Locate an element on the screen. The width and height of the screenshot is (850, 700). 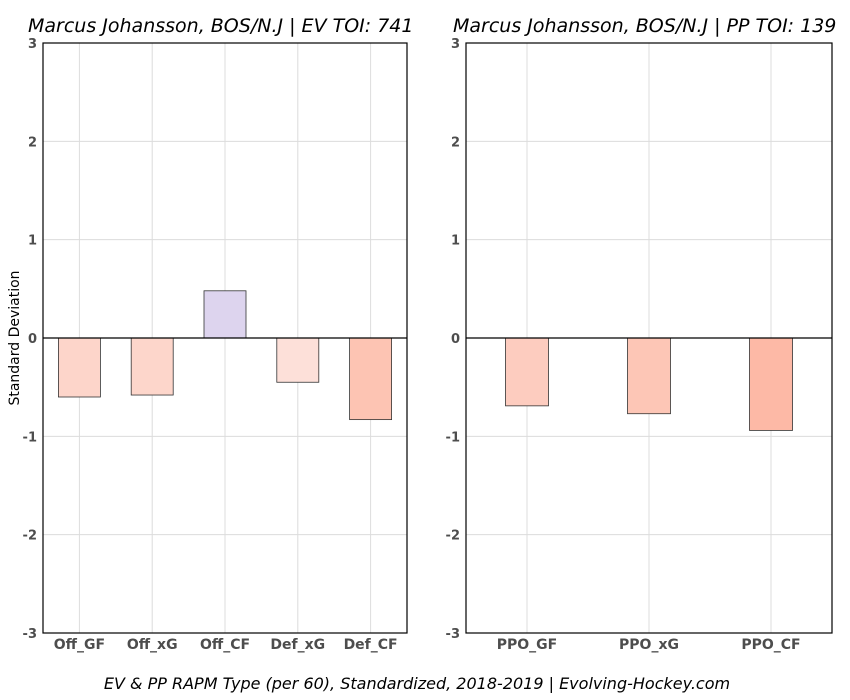
x-tick-label: Off_xG is located at coordinates (152, 645).